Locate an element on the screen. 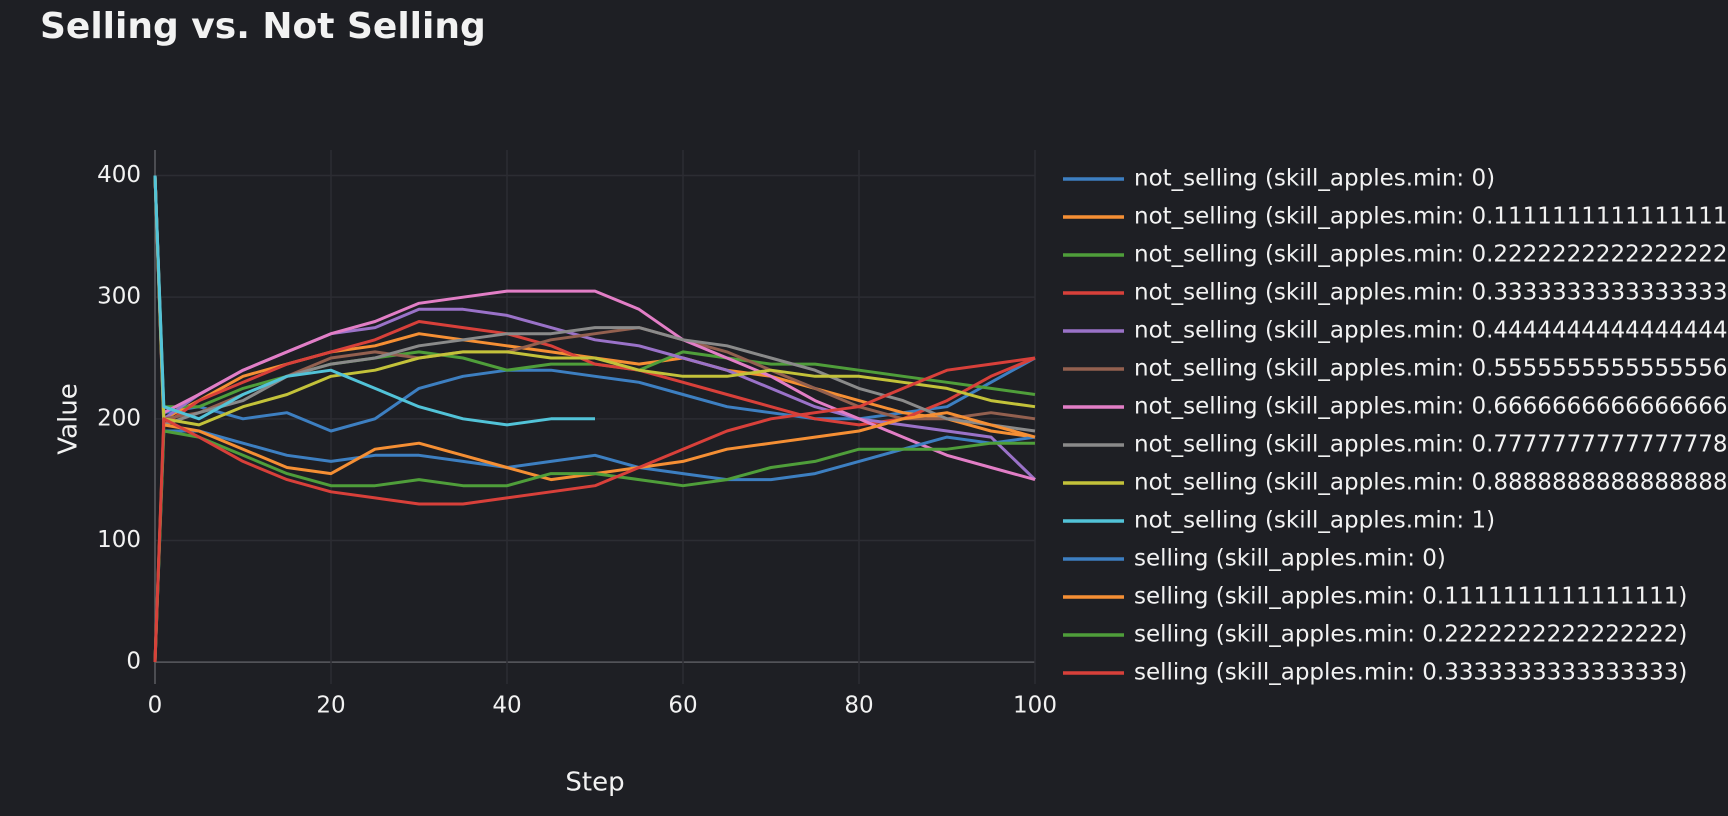 Image resolution: width=1728 pixels, height=816 pixels. y-tick-label: 200 is located at coordinates (119, 418).